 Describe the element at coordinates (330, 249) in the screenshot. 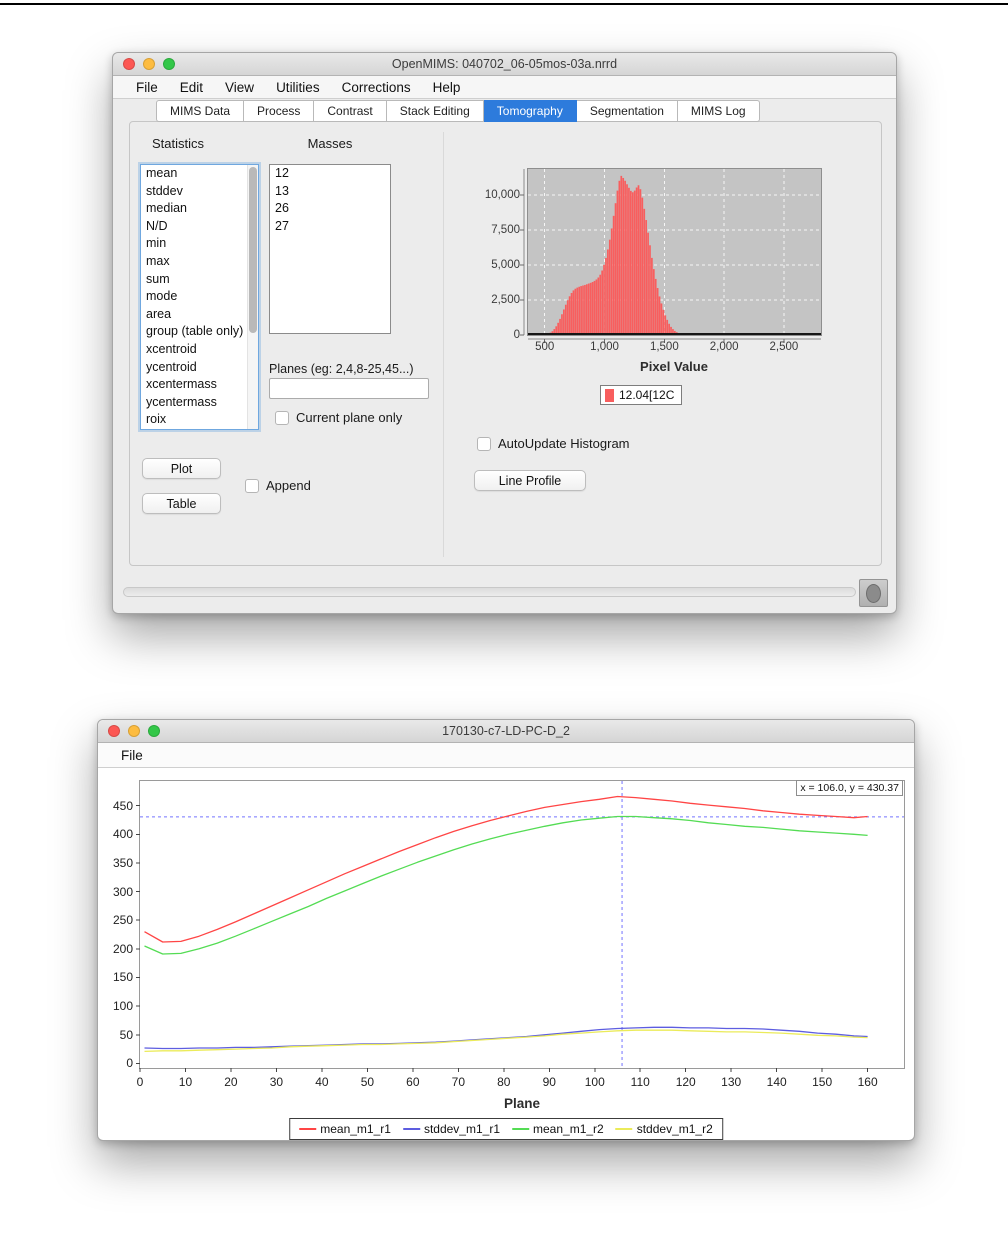

I see `masses-list: 12 13 26 27` at that location.